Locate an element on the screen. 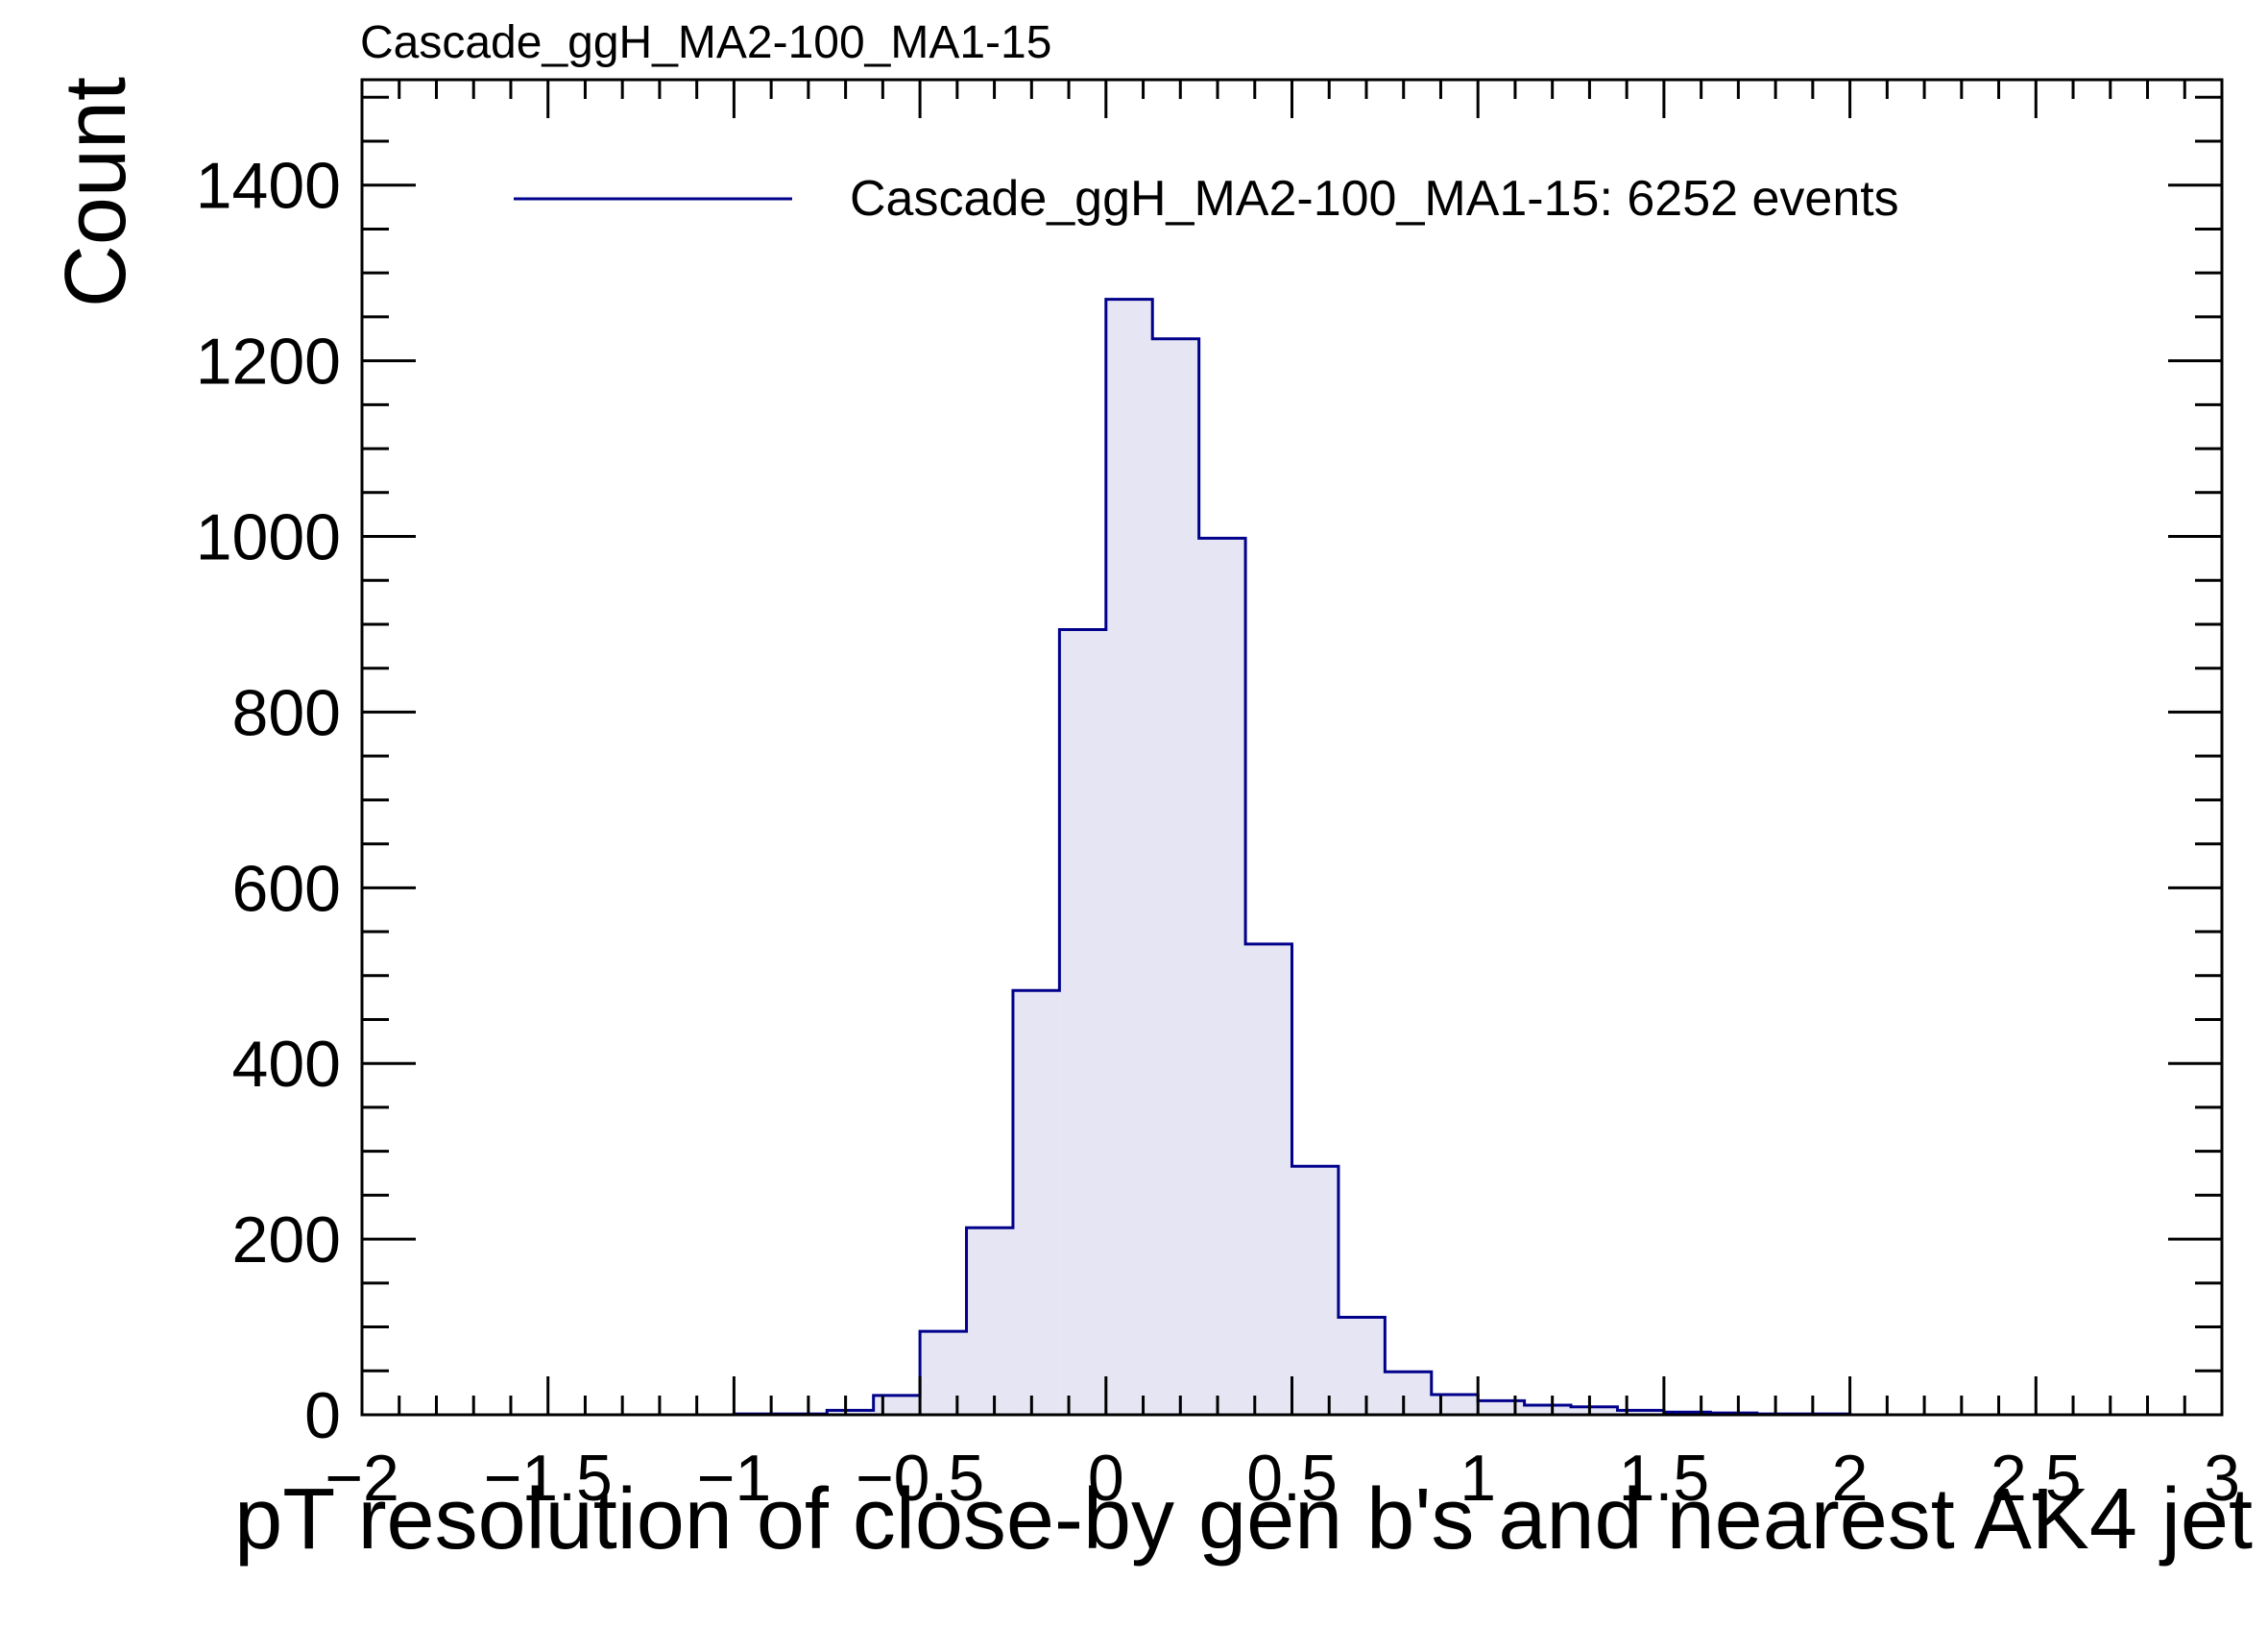 This screenshot has width=2268, height=1628. y-tick-label: 600 is located at coordinates (286, 888).